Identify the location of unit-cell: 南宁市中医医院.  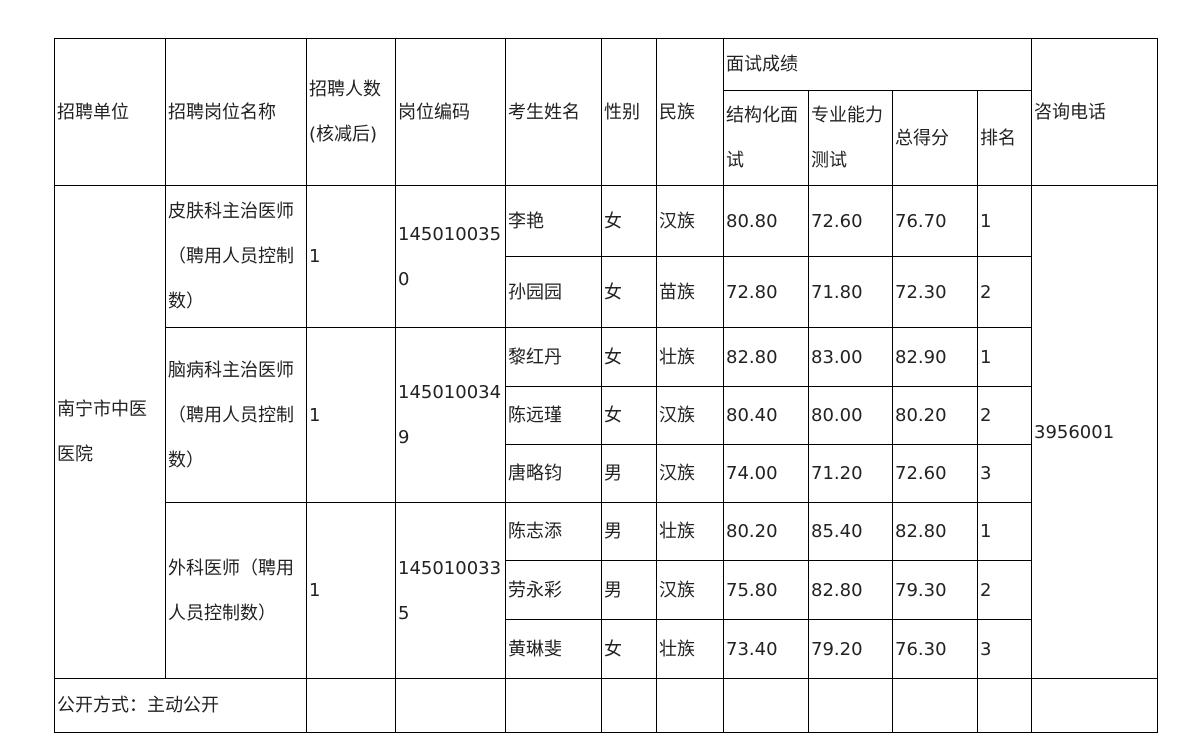
(110, 432).